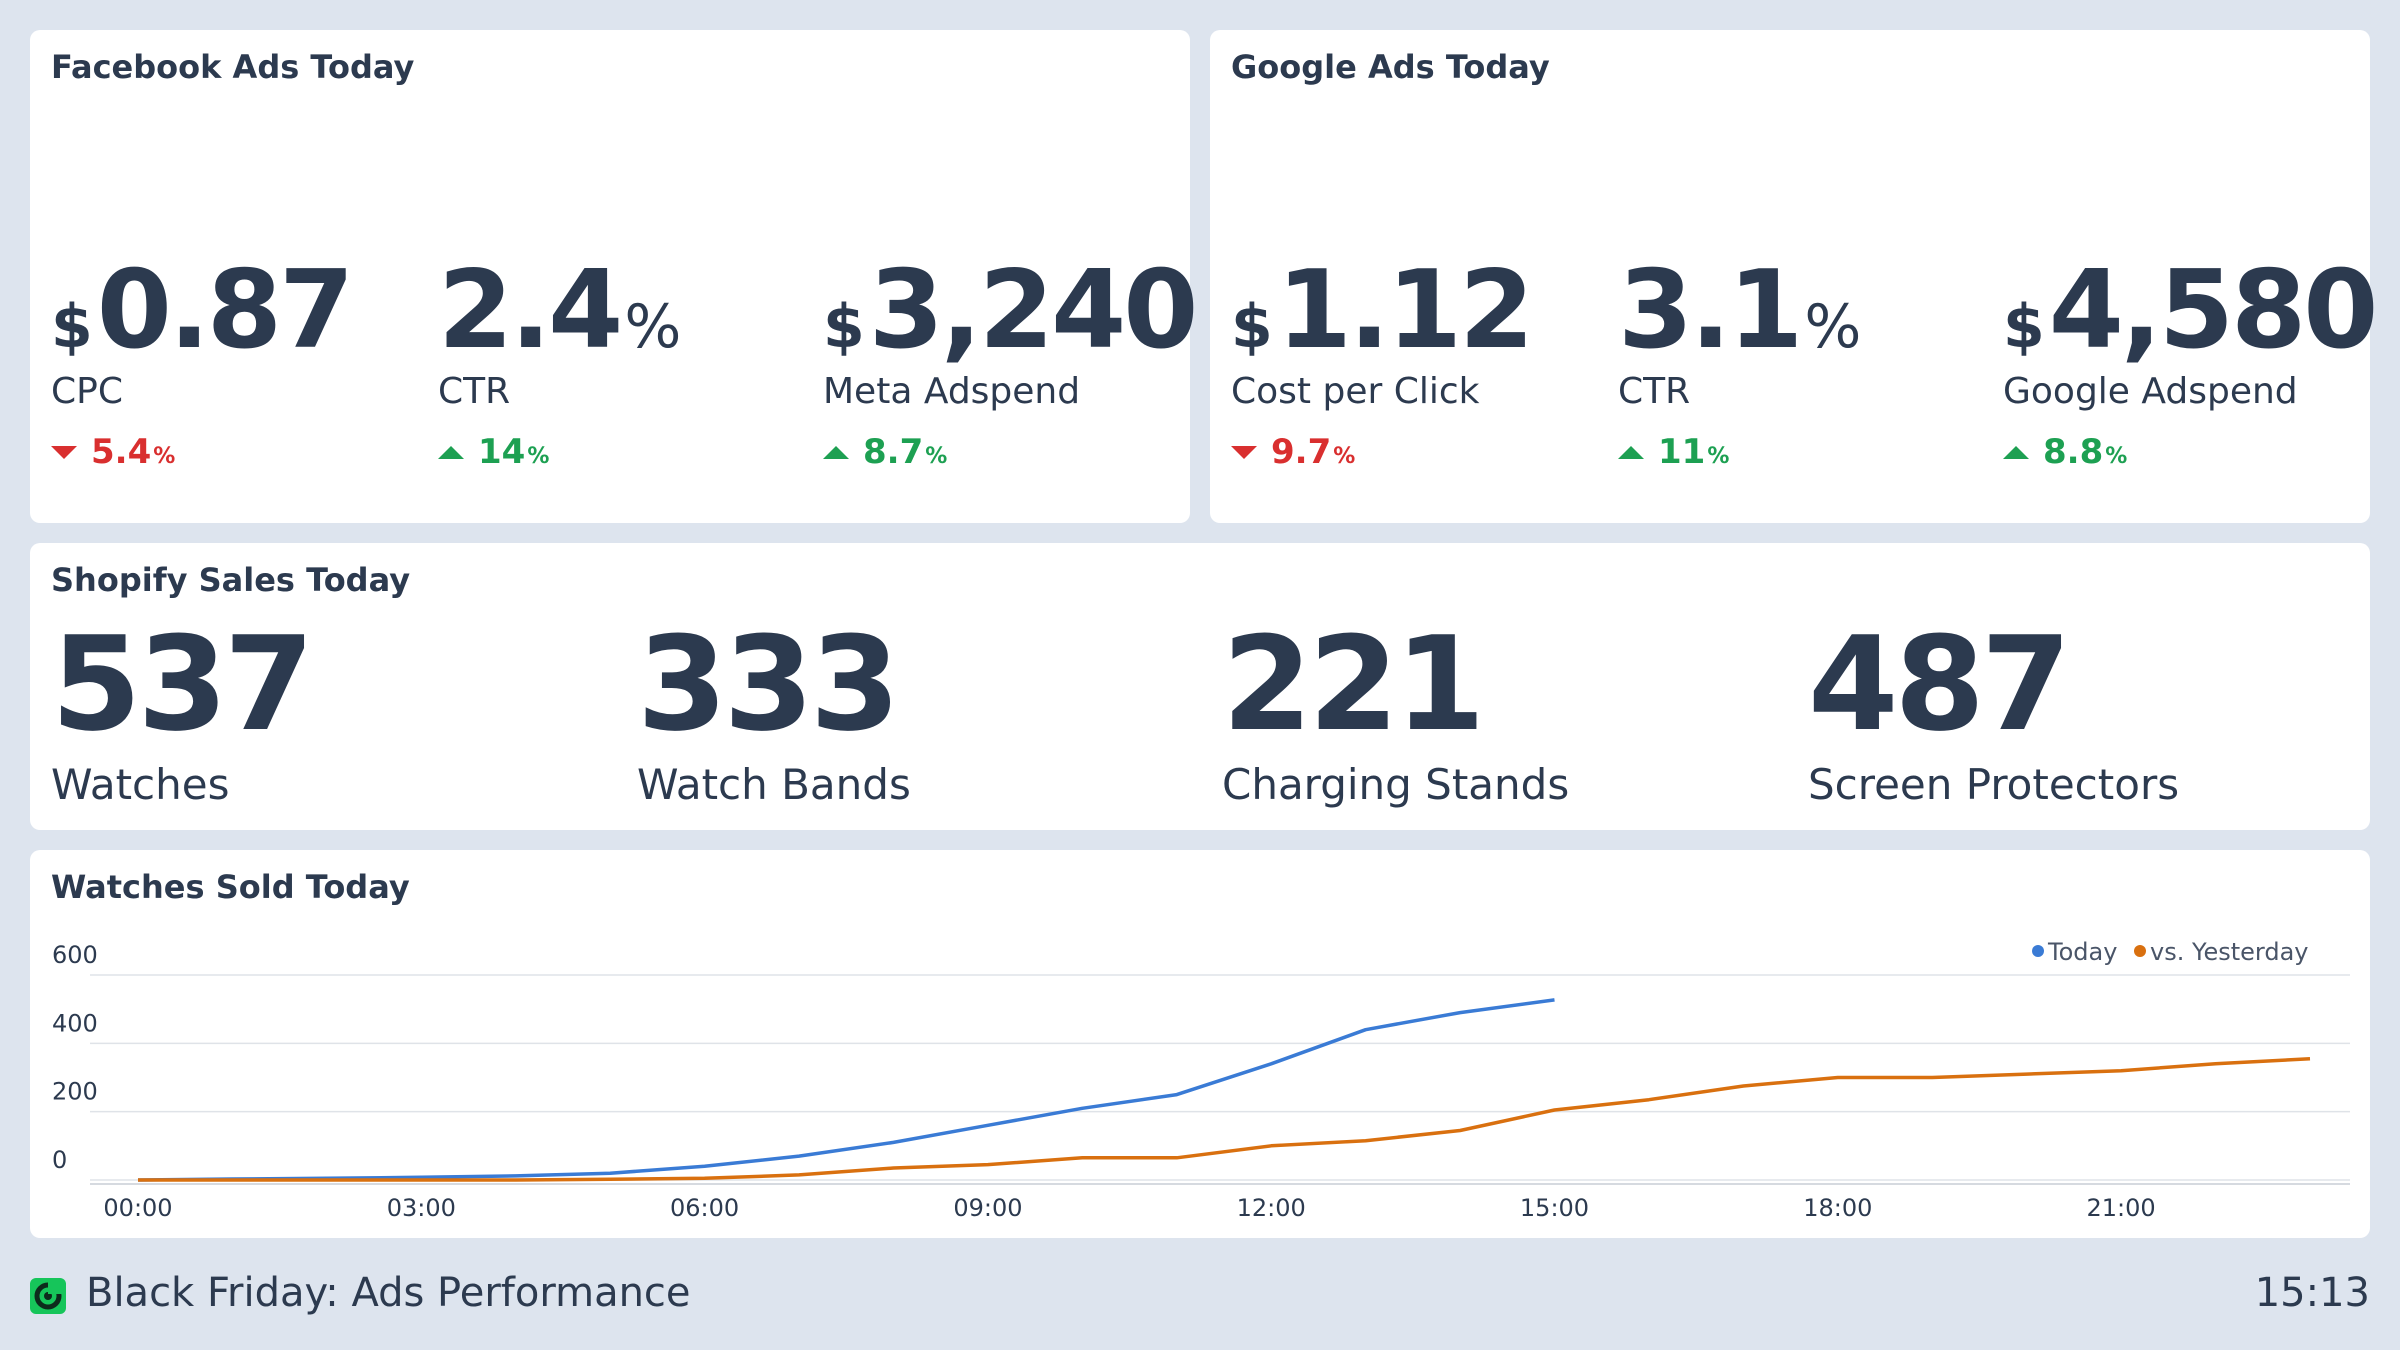  I want to click on sales-value: 221, so click(1353, 684).